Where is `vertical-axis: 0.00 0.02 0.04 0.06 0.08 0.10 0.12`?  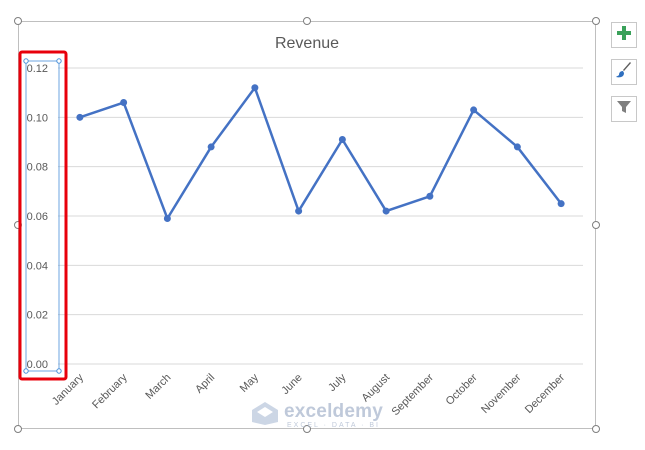 vertical-axis: 0.00 0.02 0.04 0.06 0.08 0.10 0.12 is located at coordinates (37, 217).